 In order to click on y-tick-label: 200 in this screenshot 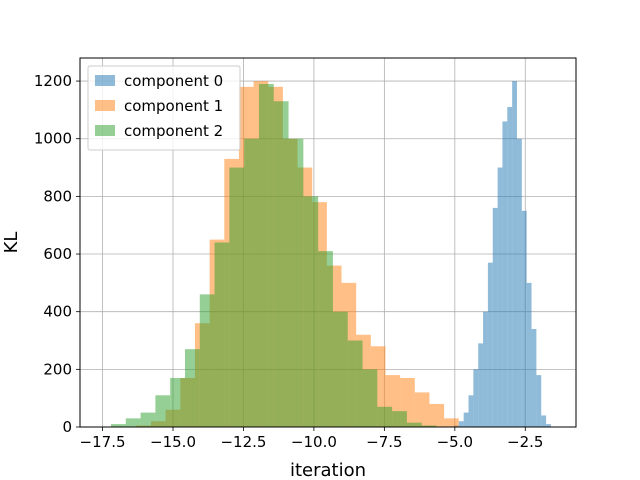, I will do `click(57, 369)`.